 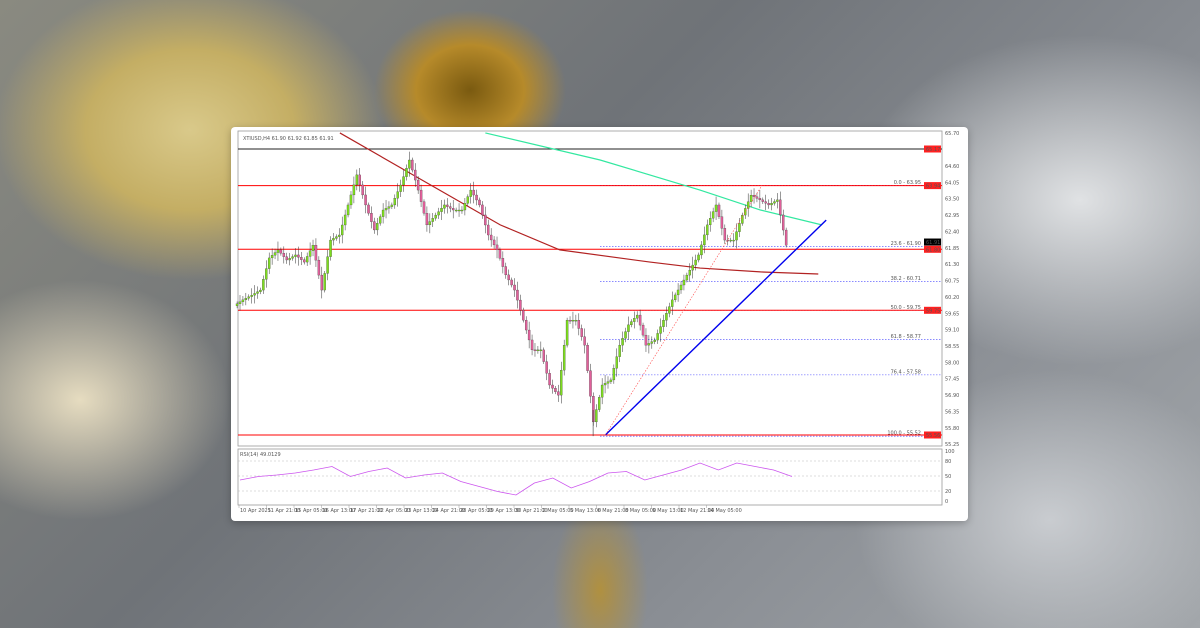 What do you see at coordinates (948, 462) in the screenshot?
I see `rsi-tick-label: 80` at bounding box center [948, 462].